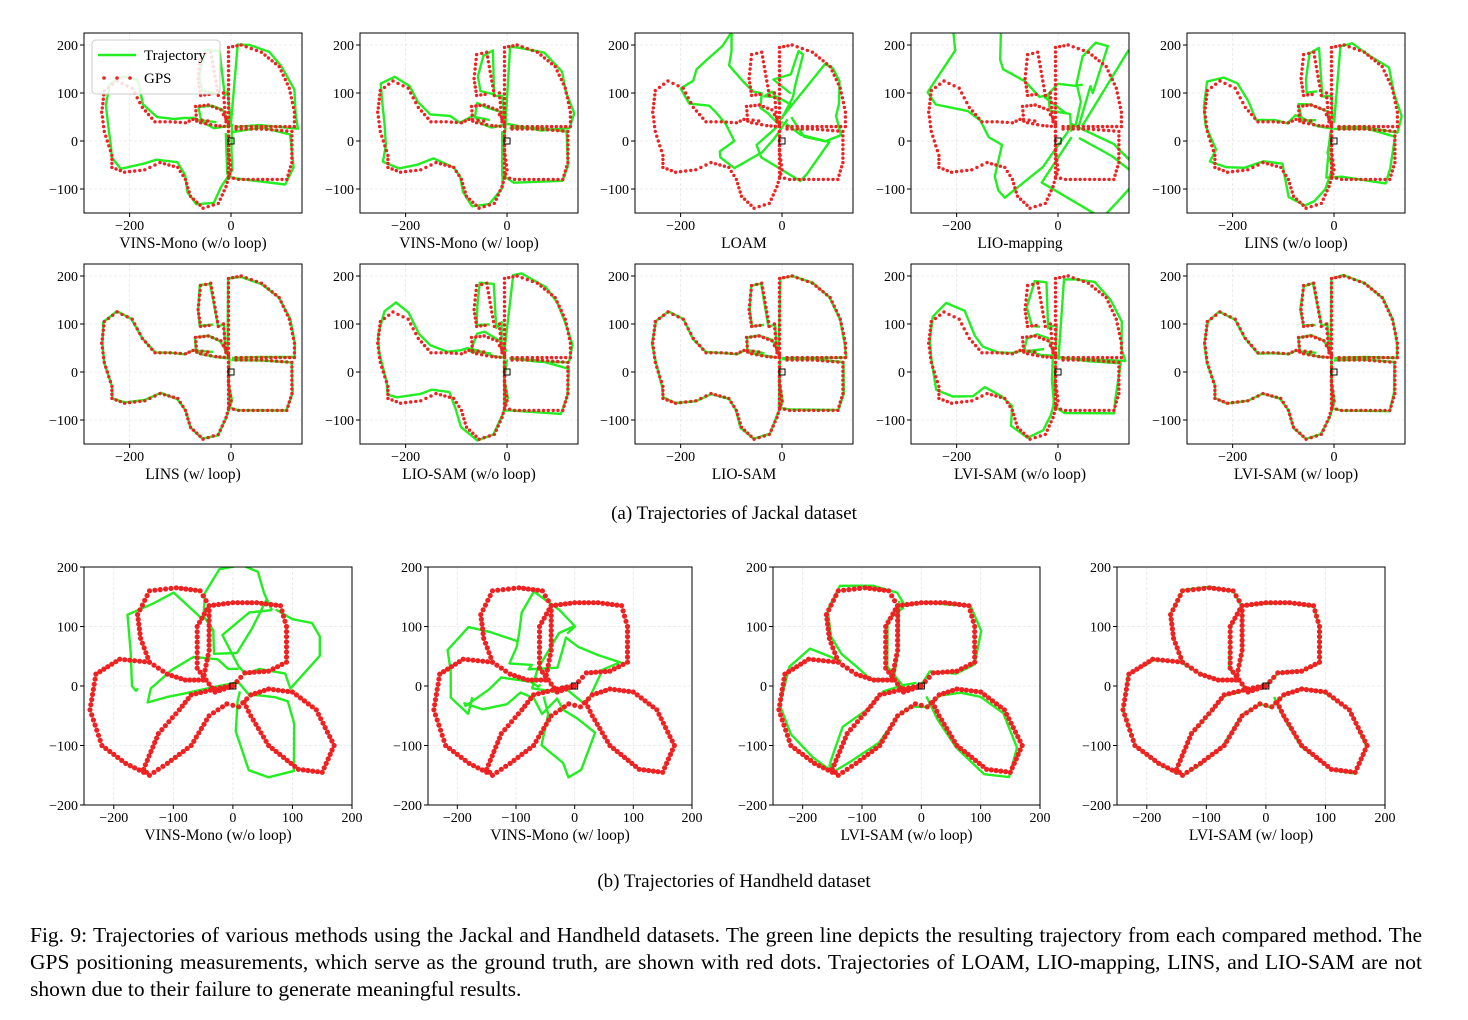  Describe the element at coordinates (788, 84) in the screenshot. I see `trajectory-line` at that location.